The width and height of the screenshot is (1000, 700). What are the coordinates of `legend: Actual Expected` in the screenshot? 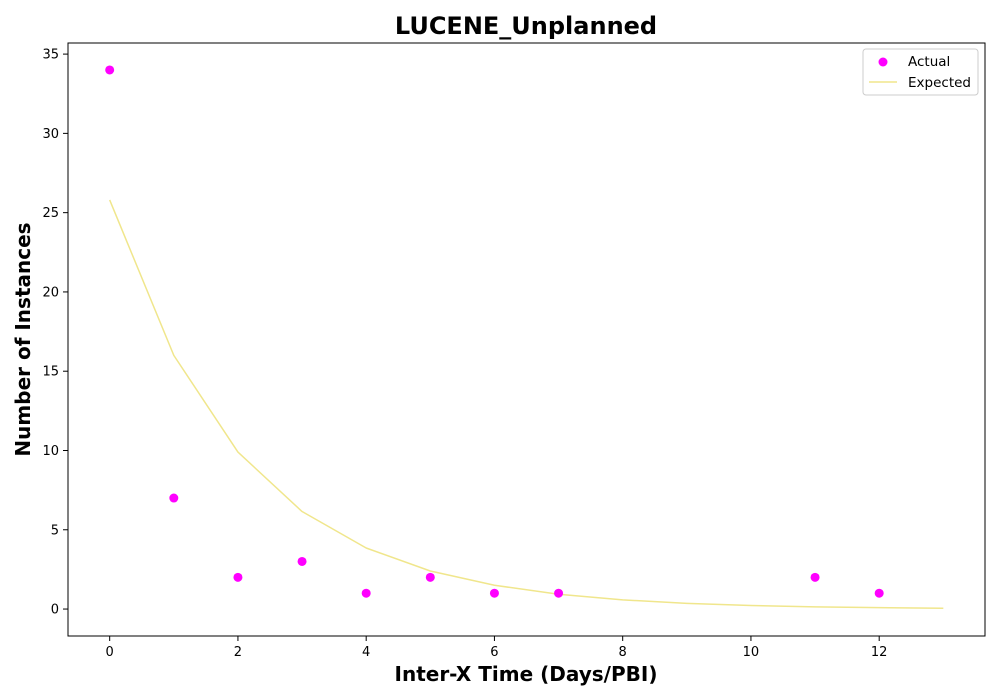 It's located at (920, 72).